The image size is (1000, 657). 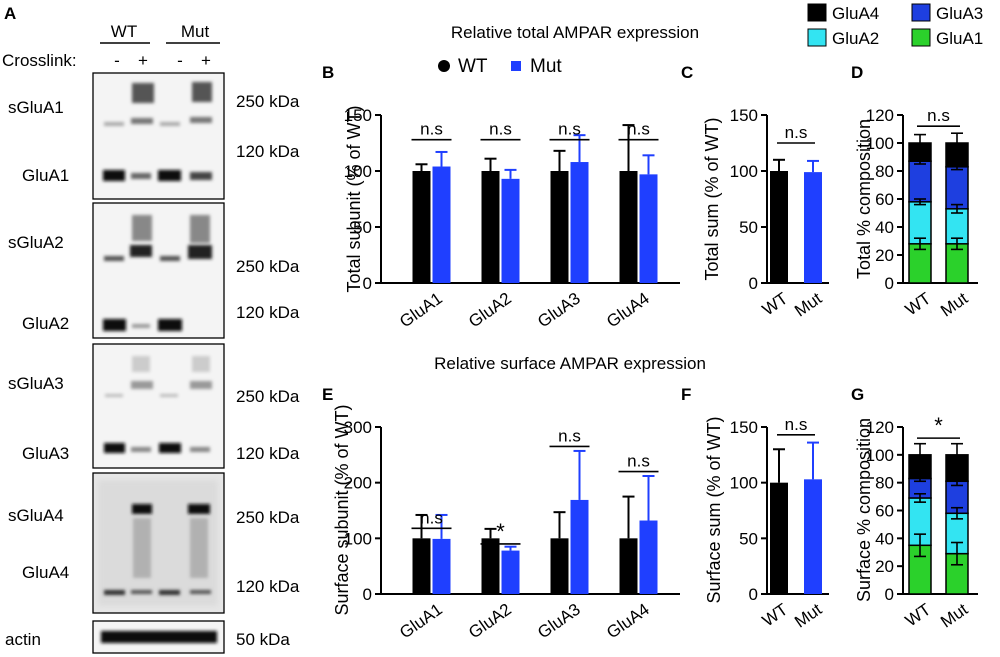 I want to click on y-tick-label: 80, so click(x=884, y=171).